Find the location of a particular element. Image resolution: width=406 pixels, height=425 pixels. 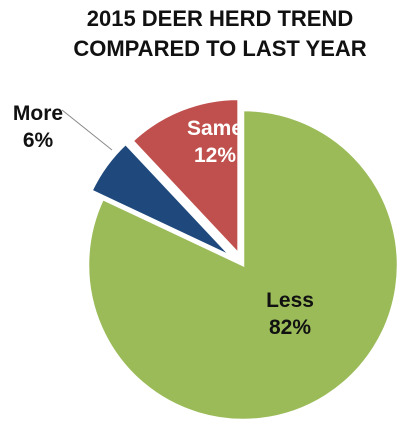

chart-title-line-1: 2015 DEER HERD TREND is located at coordinates (220, 18).